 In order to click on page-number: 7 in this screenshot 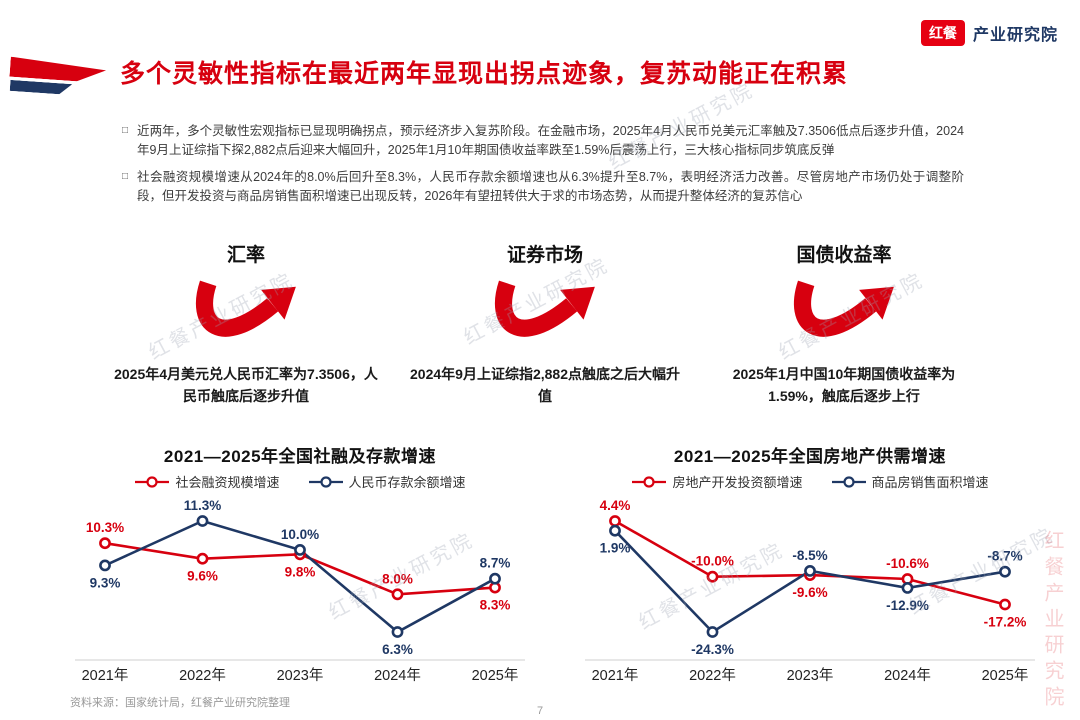, I will do `click(540, 711)`.